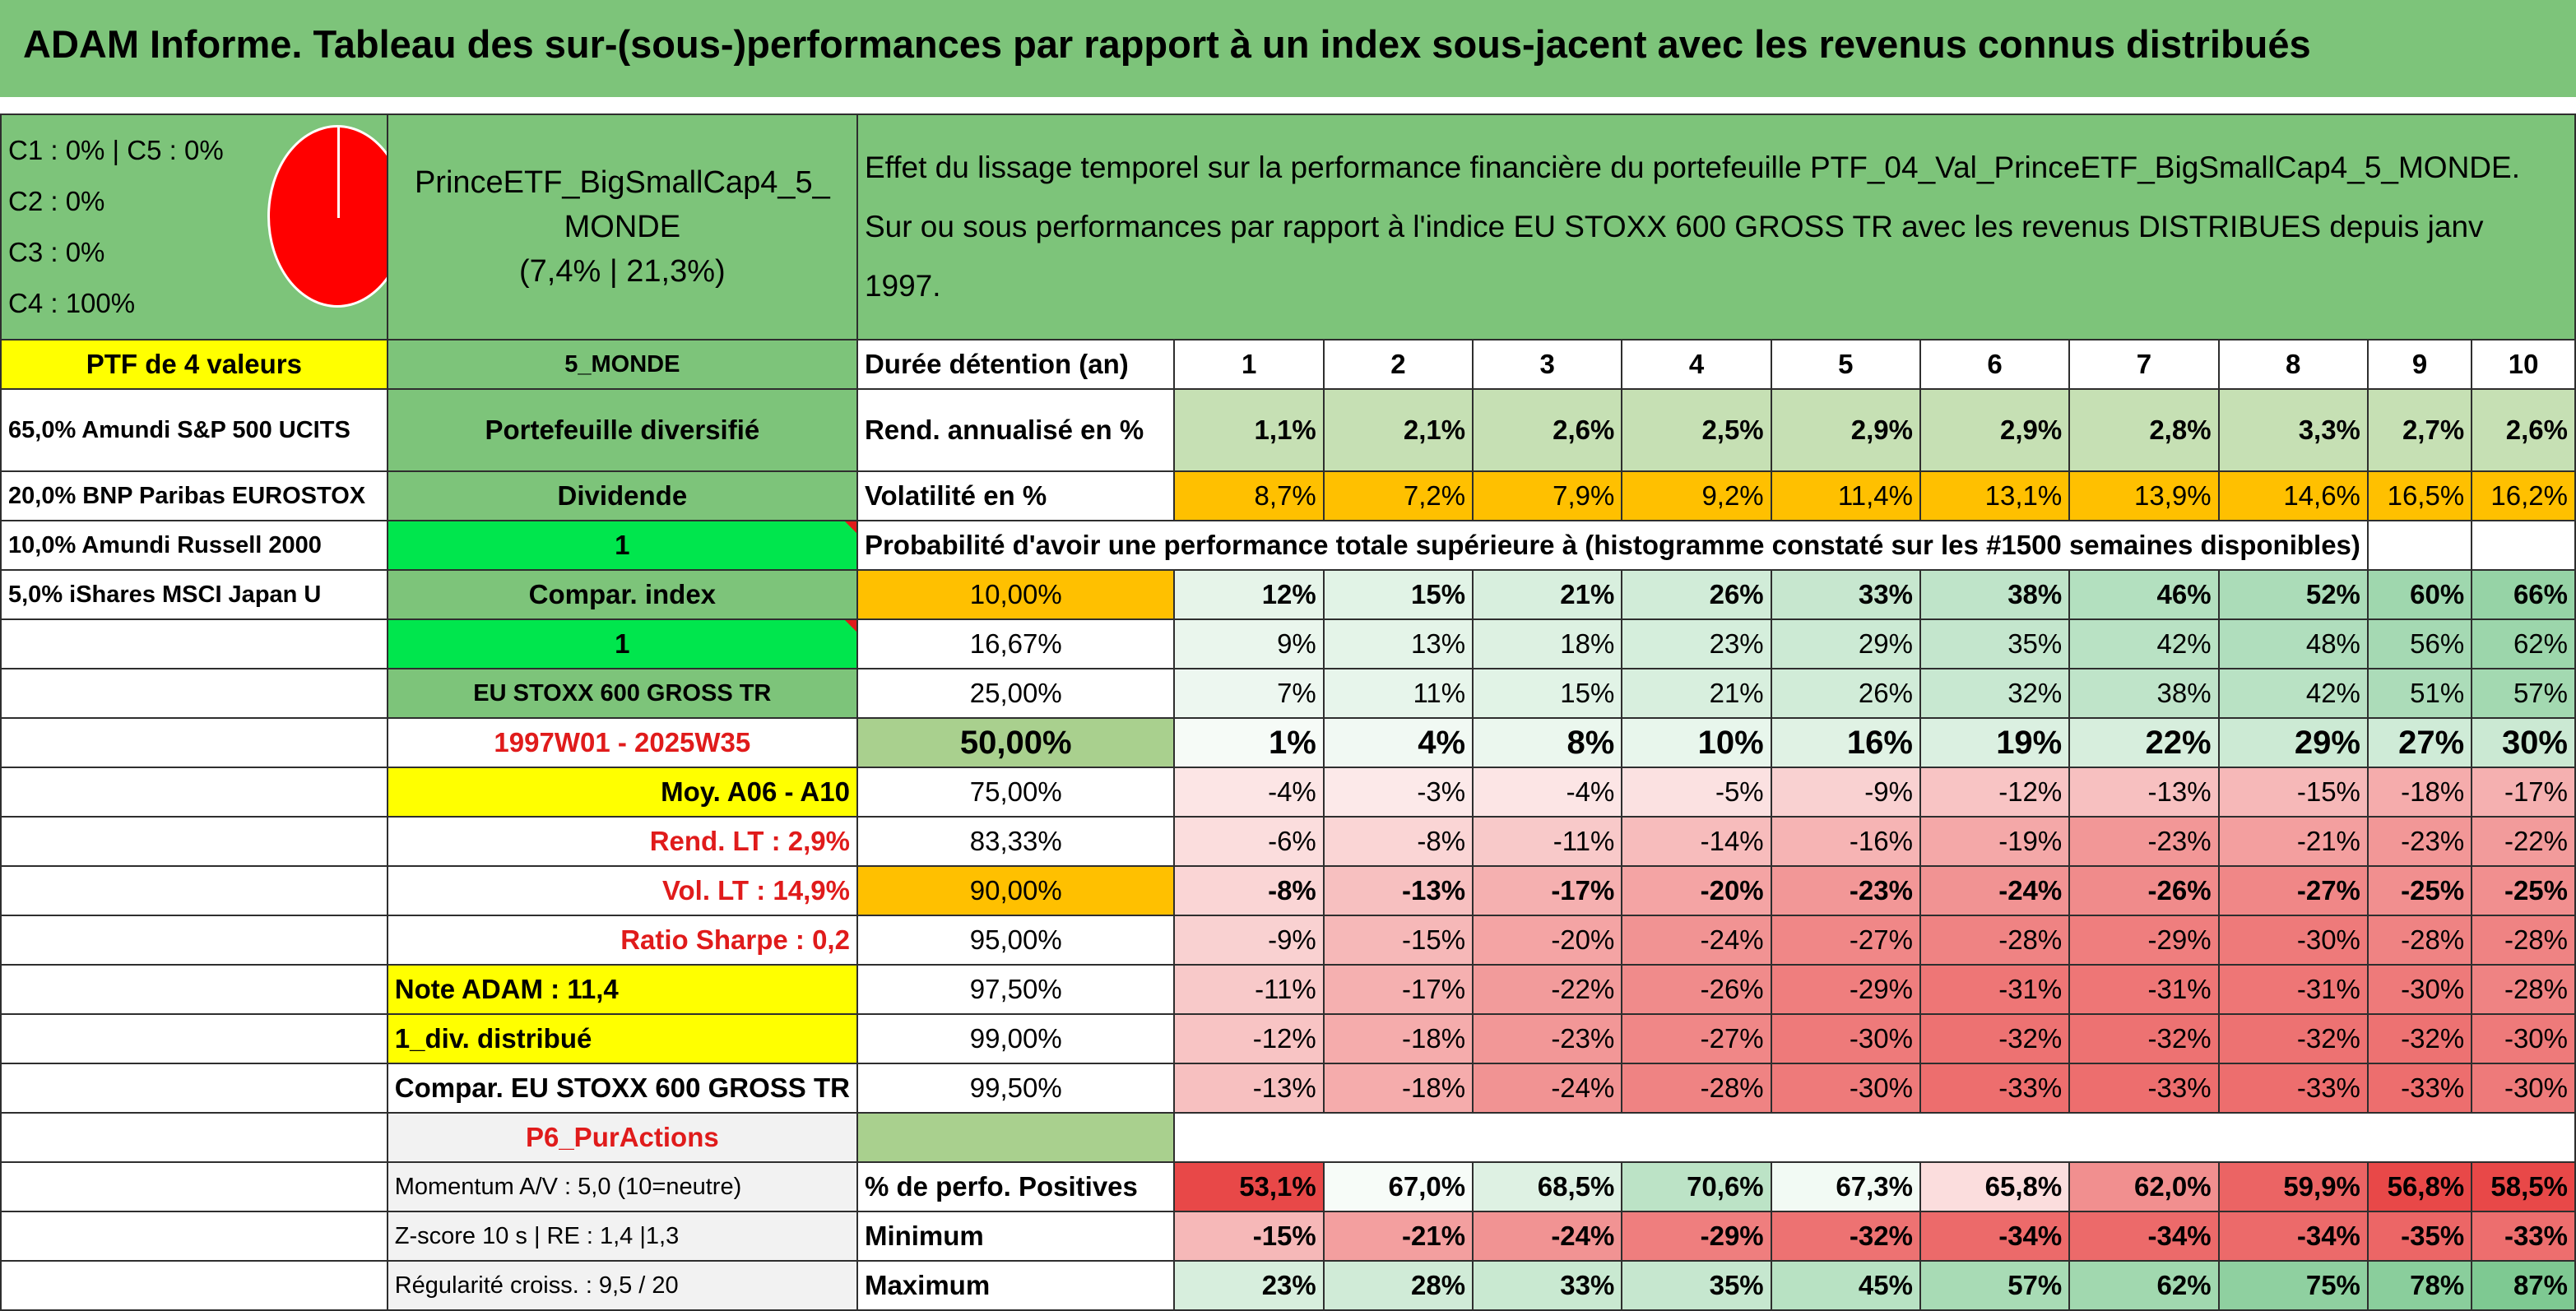  I want to click on prob-value-r6-y2: -8%, so click(1398, 841).